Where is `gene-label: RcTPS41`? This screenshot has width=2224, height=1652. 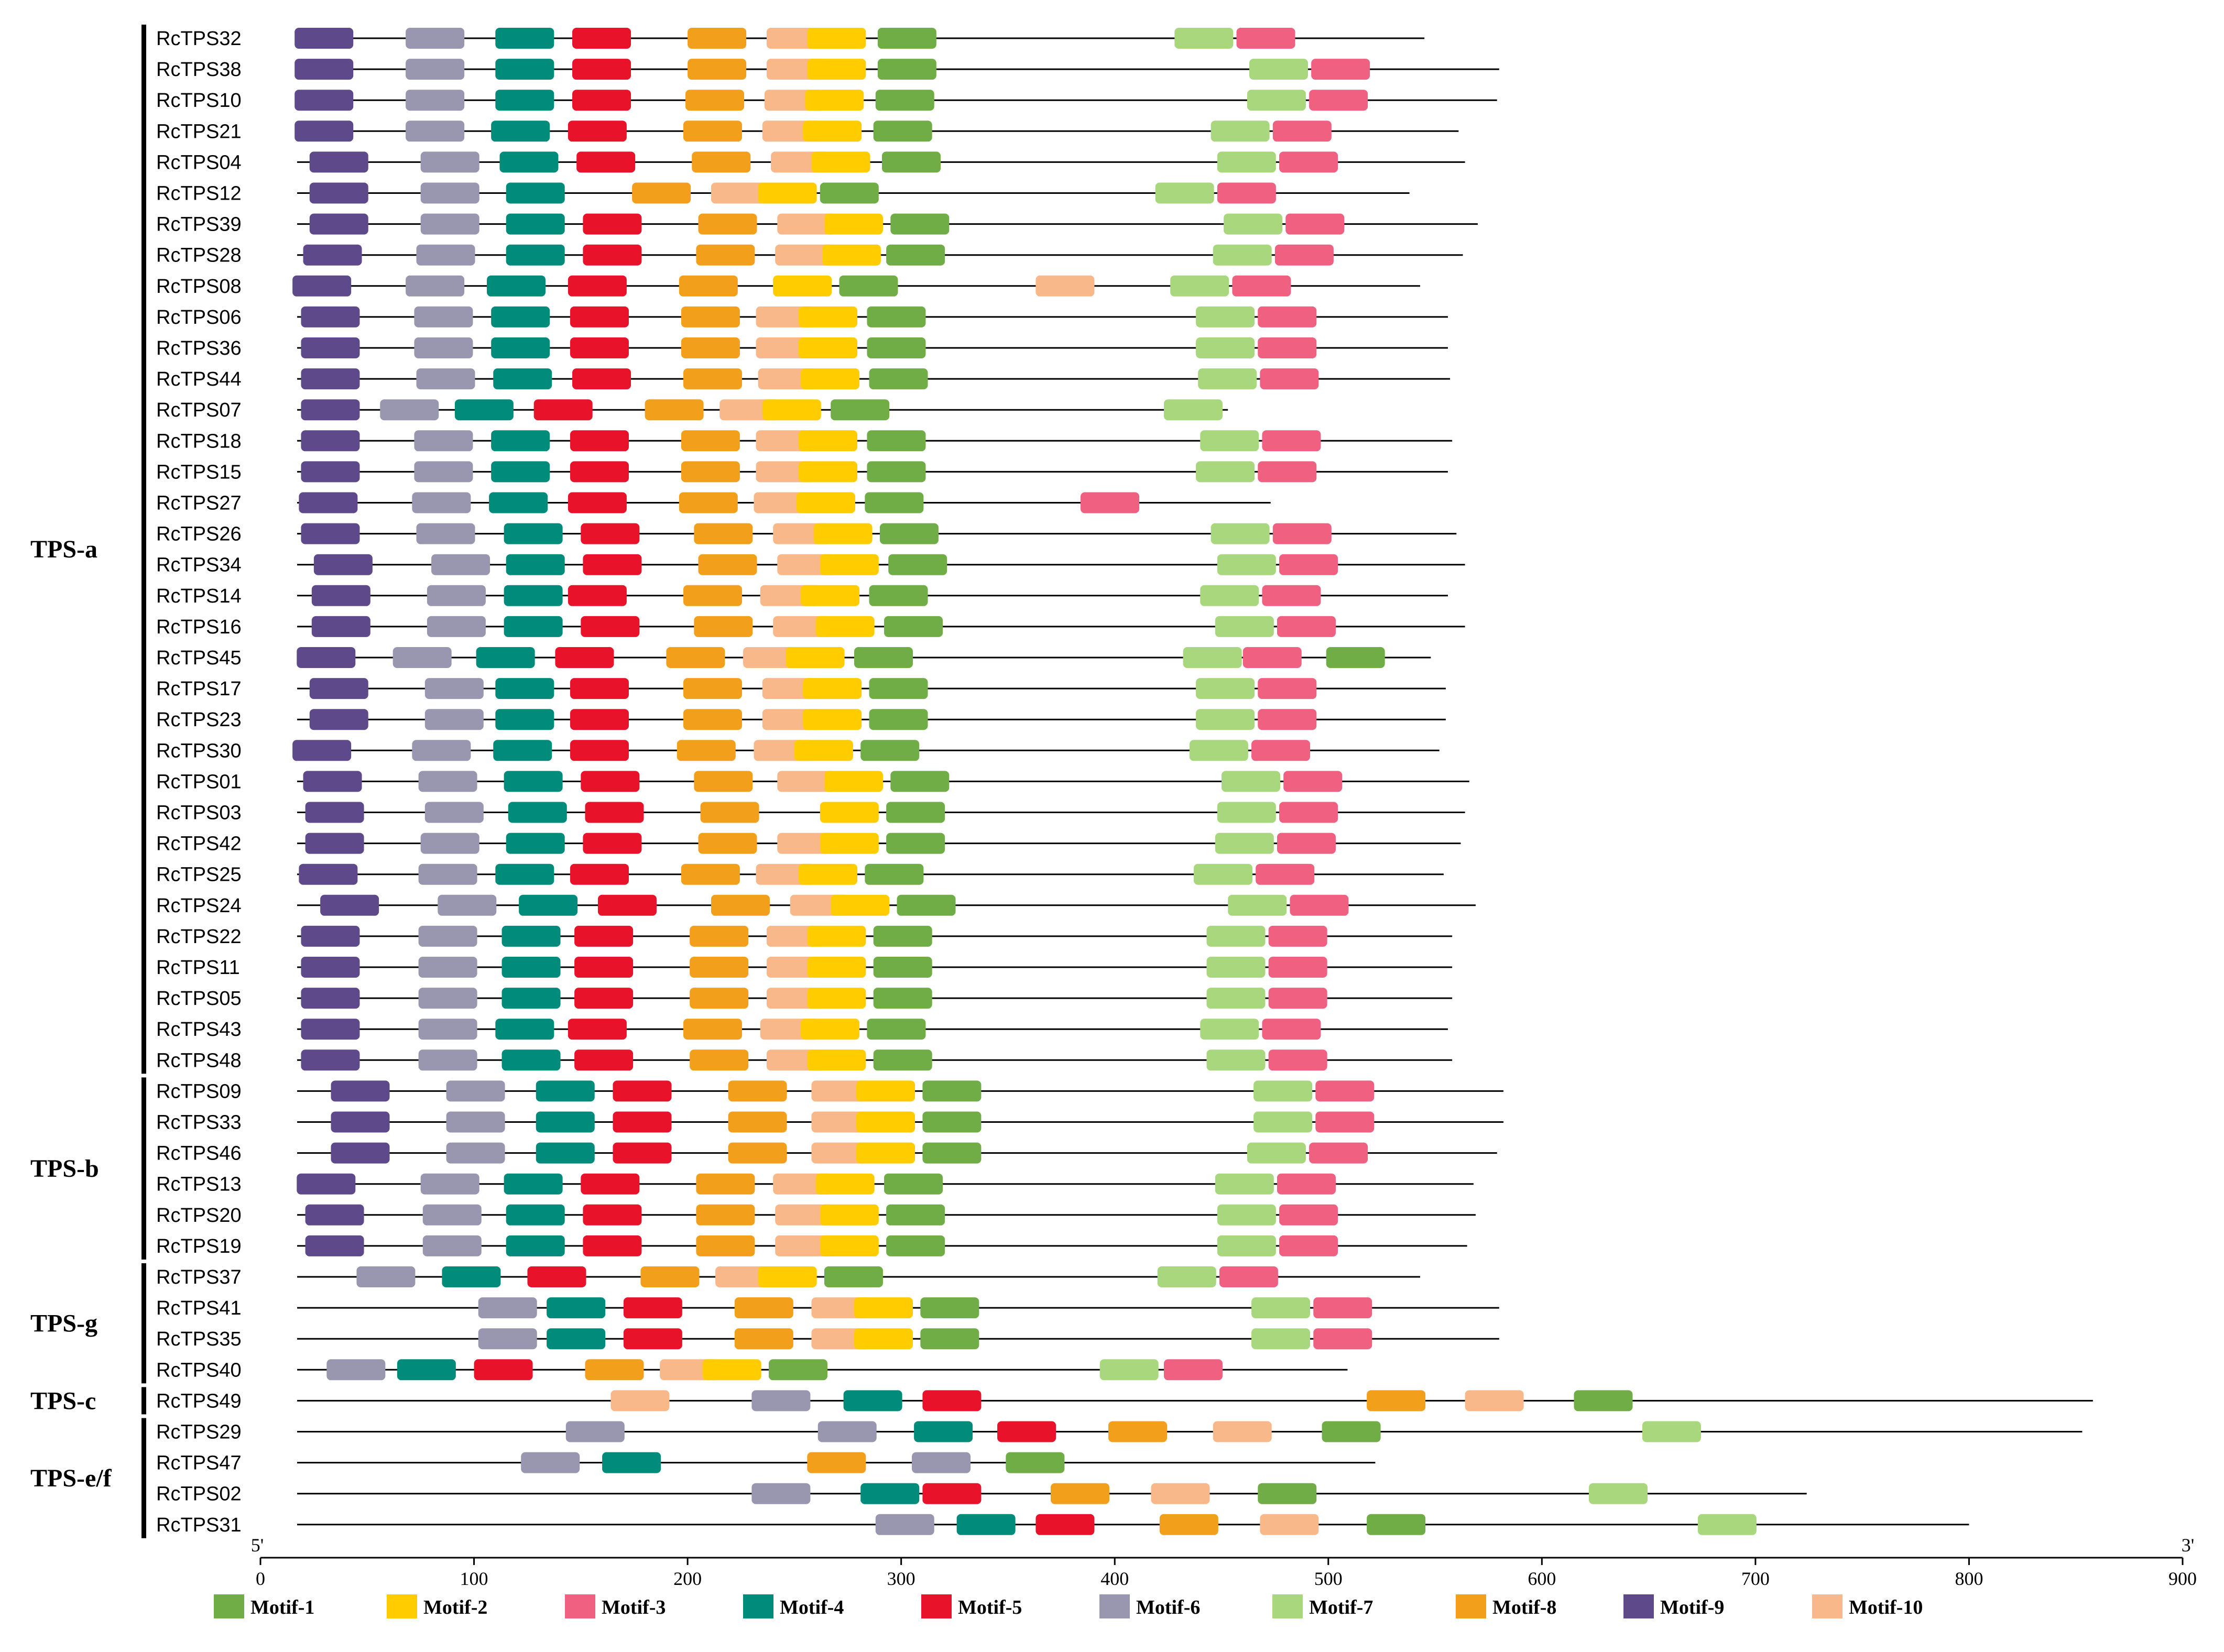 gene-label: RcTPS41 is located at coordinates (199, 1308).